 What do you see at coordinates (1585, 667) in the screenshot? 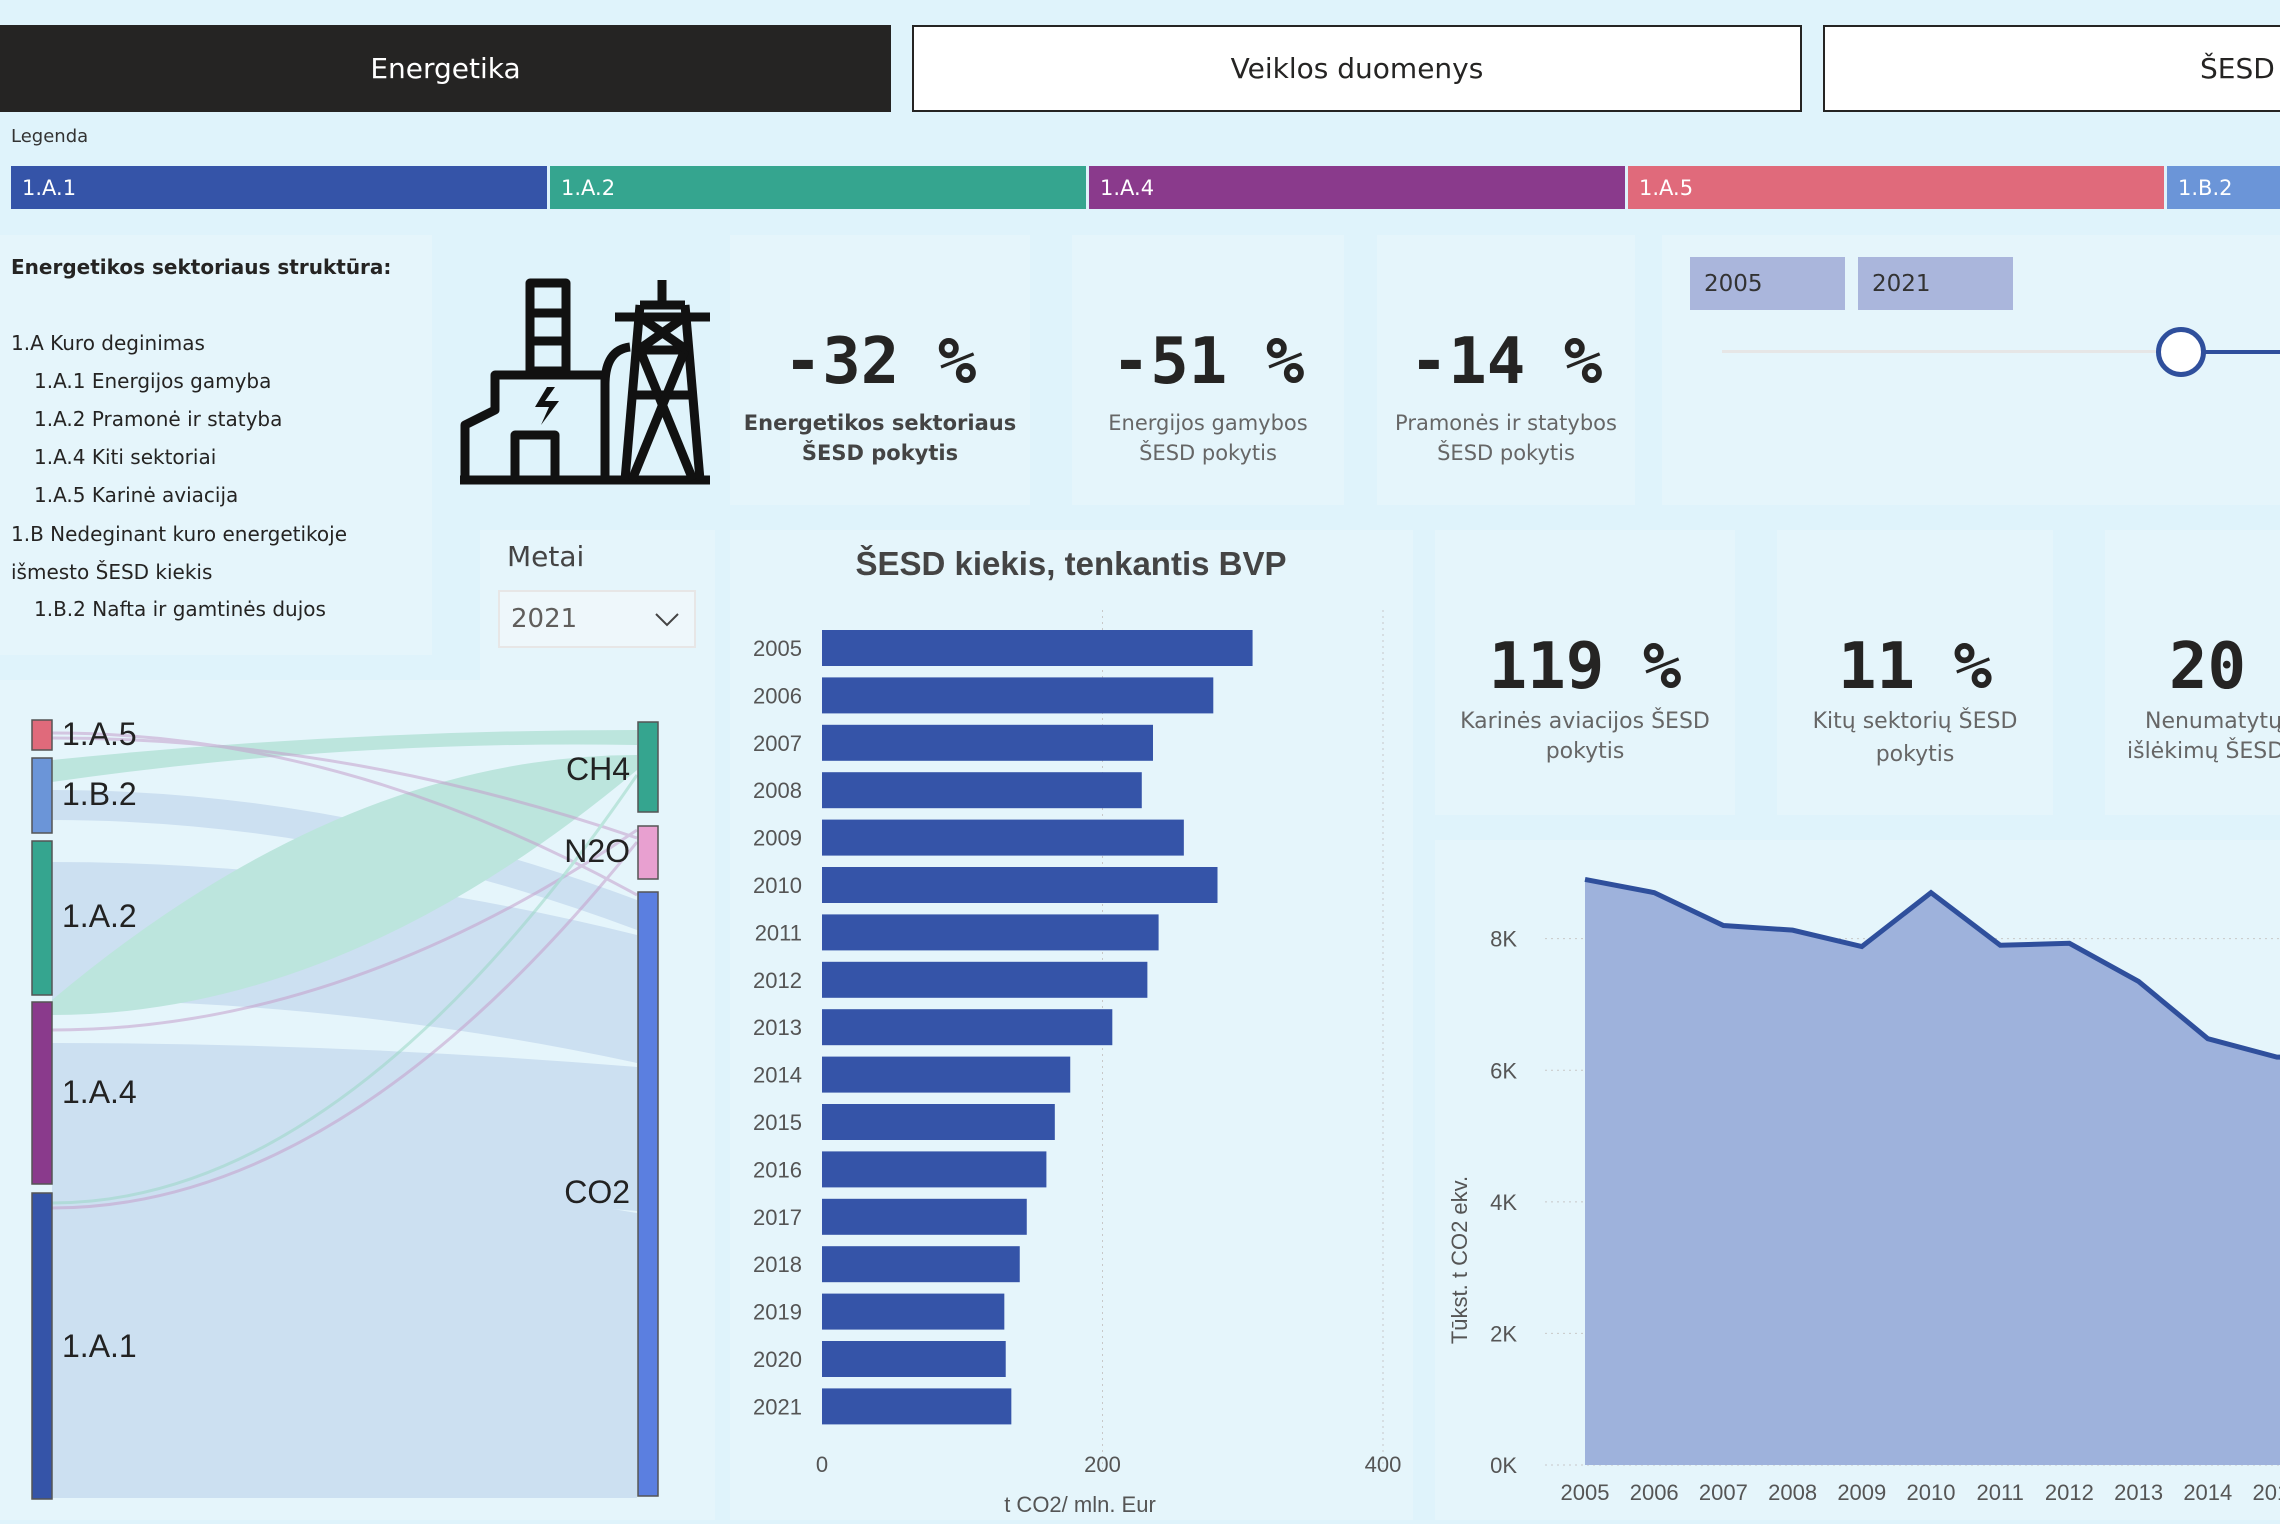
I see `kpi-value: 119 %` at bounding box center [1585, 667].